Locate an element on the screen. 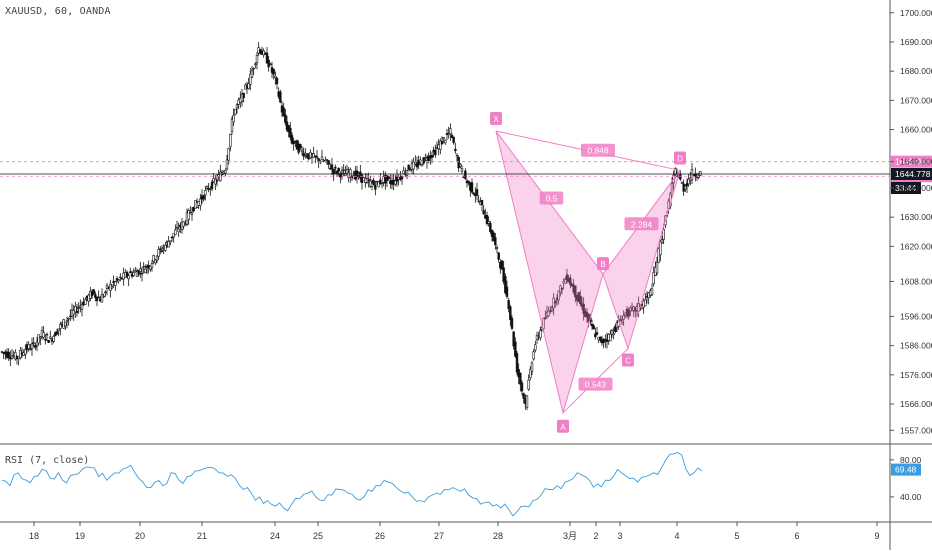 This screenshot has width=932, height=555. rsi-label: RSI (7, close) is located at coordinates (47, 460).